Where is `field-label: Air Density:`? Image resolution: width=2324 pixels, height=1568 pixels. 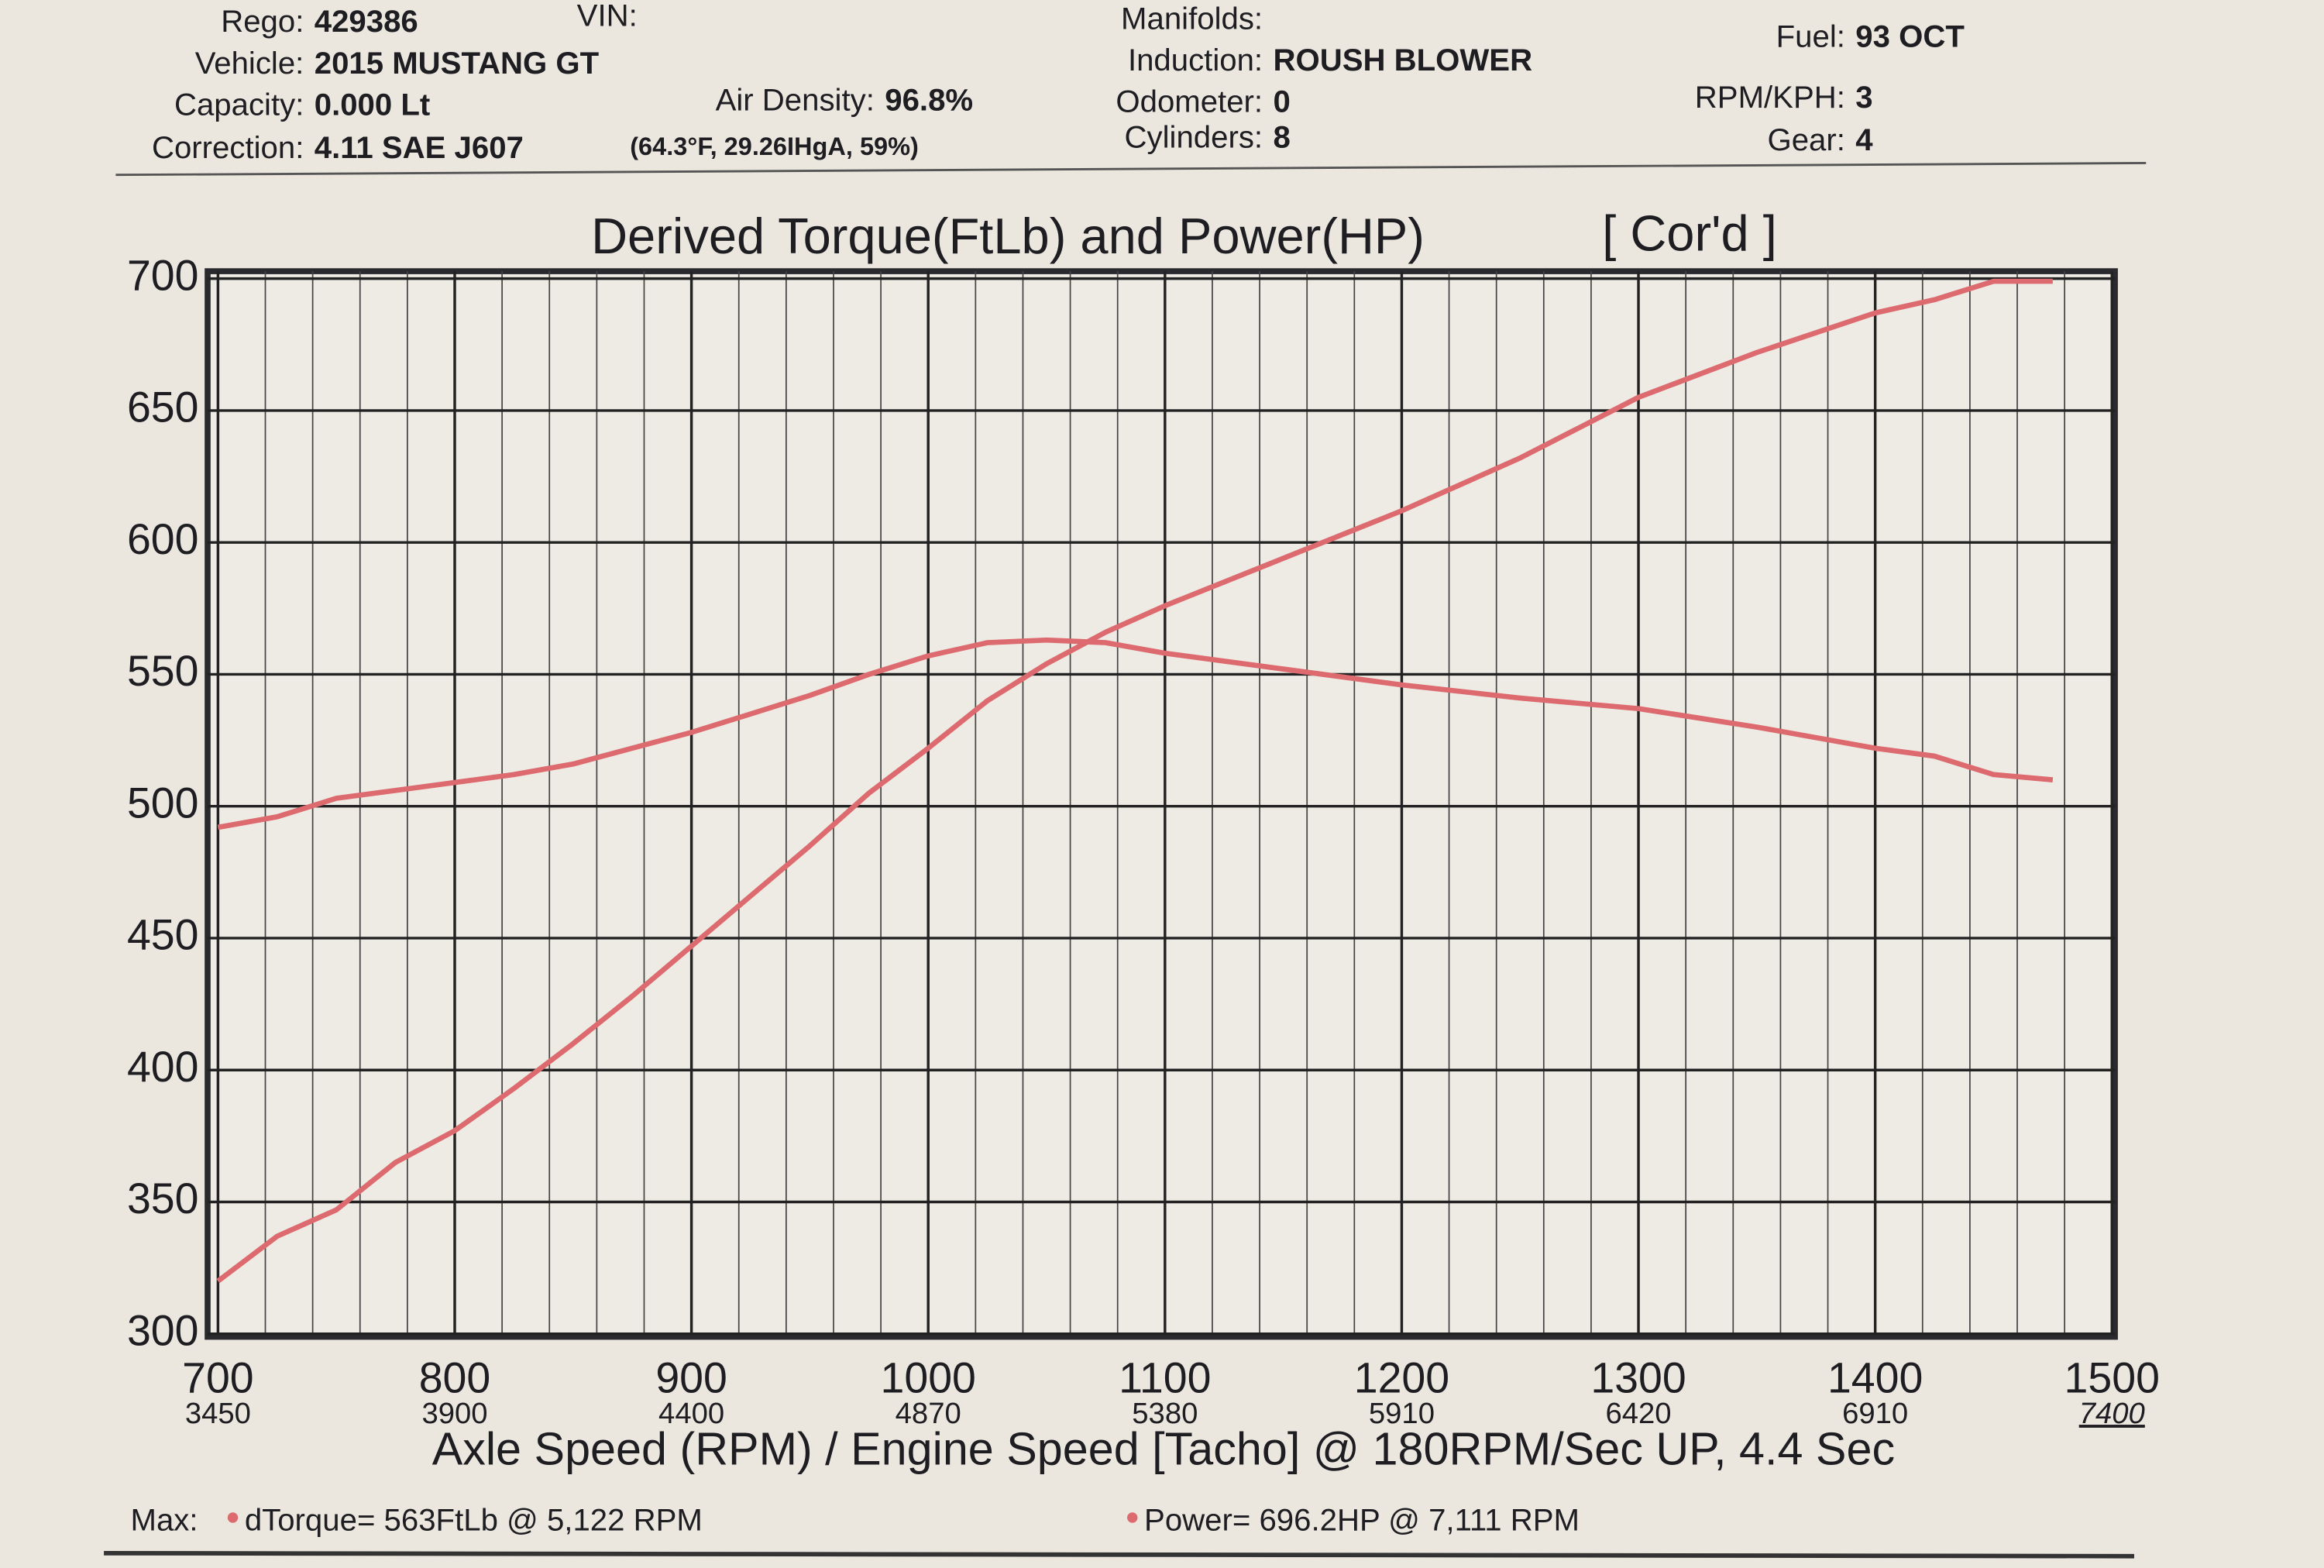 field-label: Air Density: is located at coordinates (795, 100).